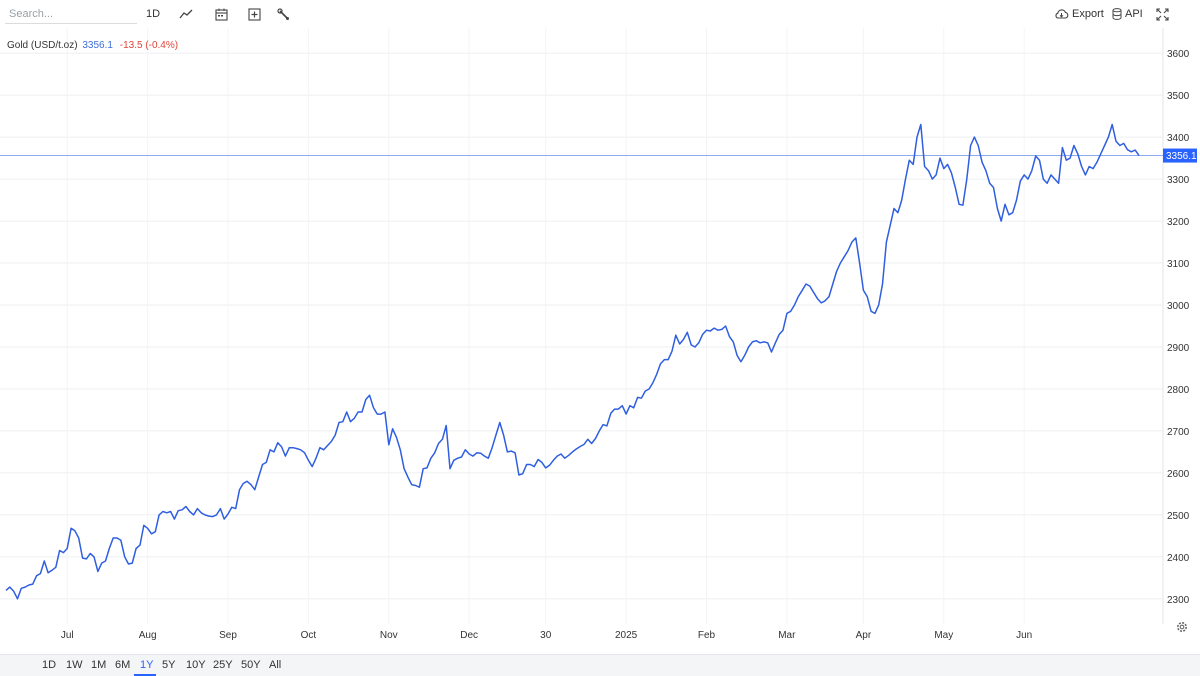 Image resolution: width=1200 pixels, height=676 pixels. I want to click on y-tick-label: 3300, so click(1178, 180).